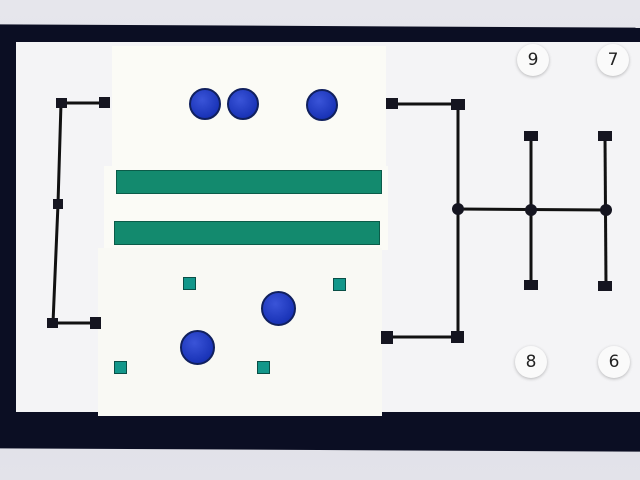 The image size is (640, 480). I want to click on green-bar-lower, so click(247, 233).